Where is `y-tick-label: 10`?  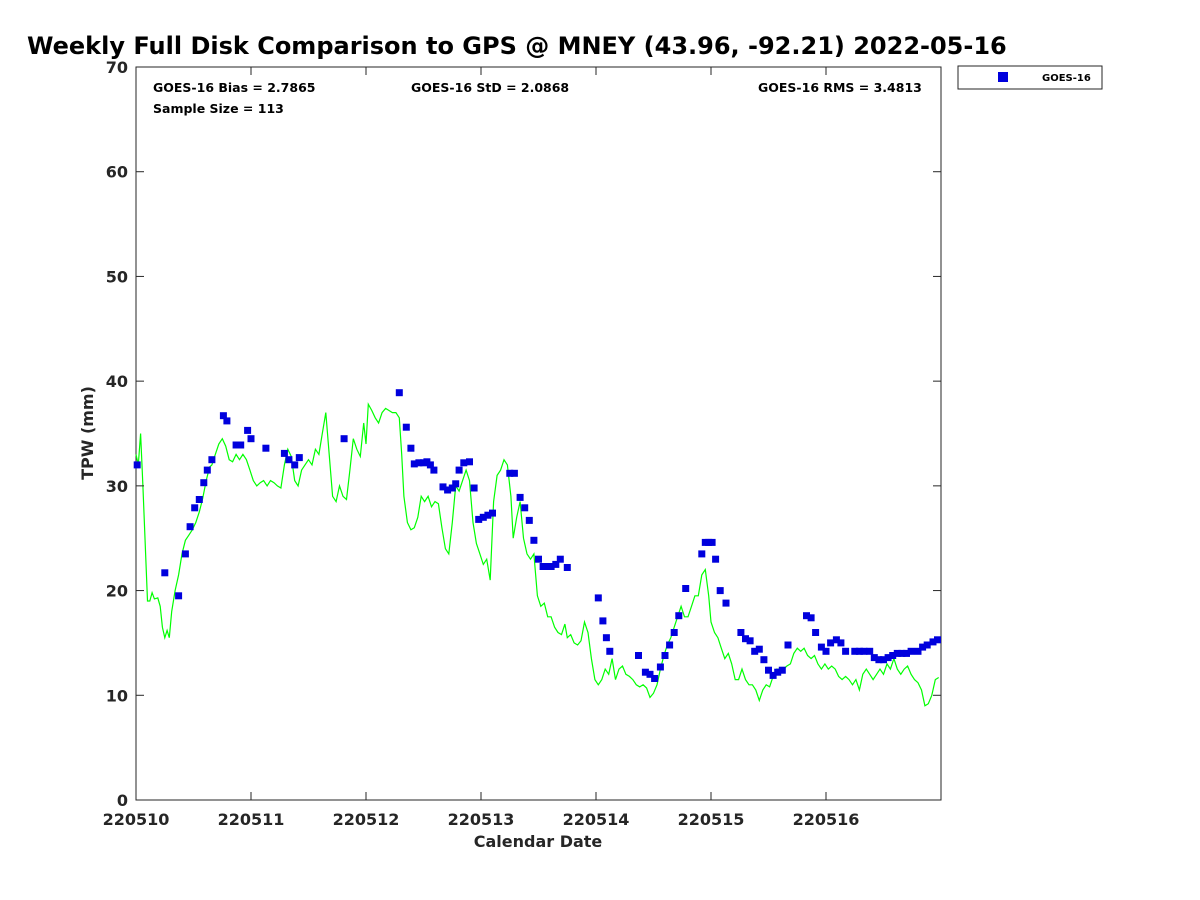 y-tick-label: 10 is located at coordinates (117, 695).